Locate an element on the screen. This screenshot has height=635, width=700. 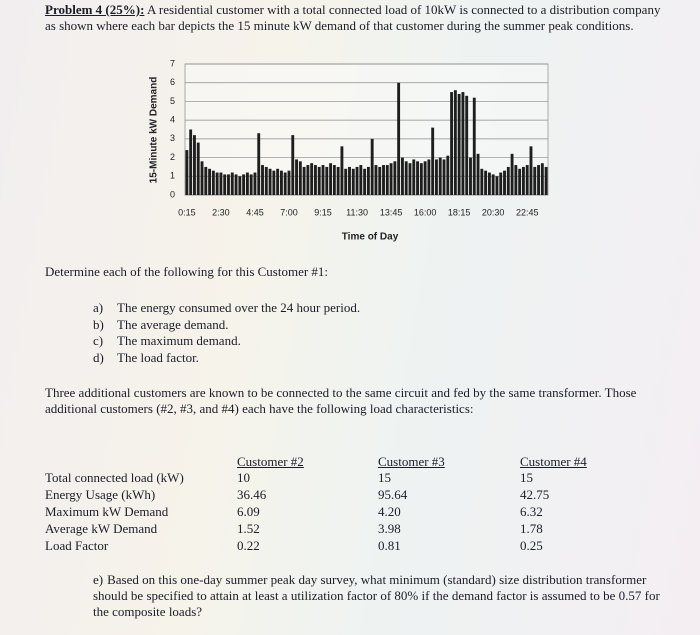
question-text: The average demand. is located at coordinates (173, 324).